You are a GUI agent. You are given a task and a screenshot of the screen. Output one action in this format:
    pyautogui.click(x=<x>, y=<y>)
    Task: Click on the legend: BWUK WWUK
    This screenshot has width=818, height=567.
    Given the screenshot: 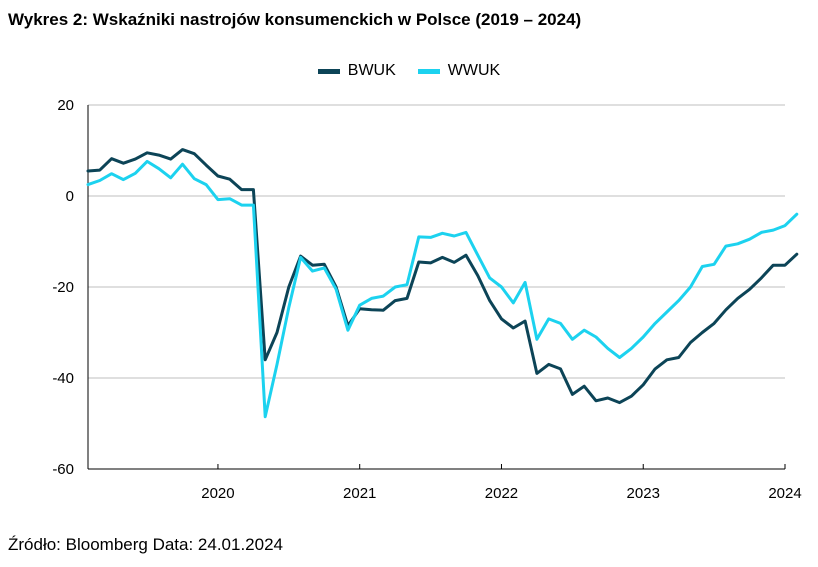 What is the action you would take?
    pyautogui.click(x=409, y=71)
    